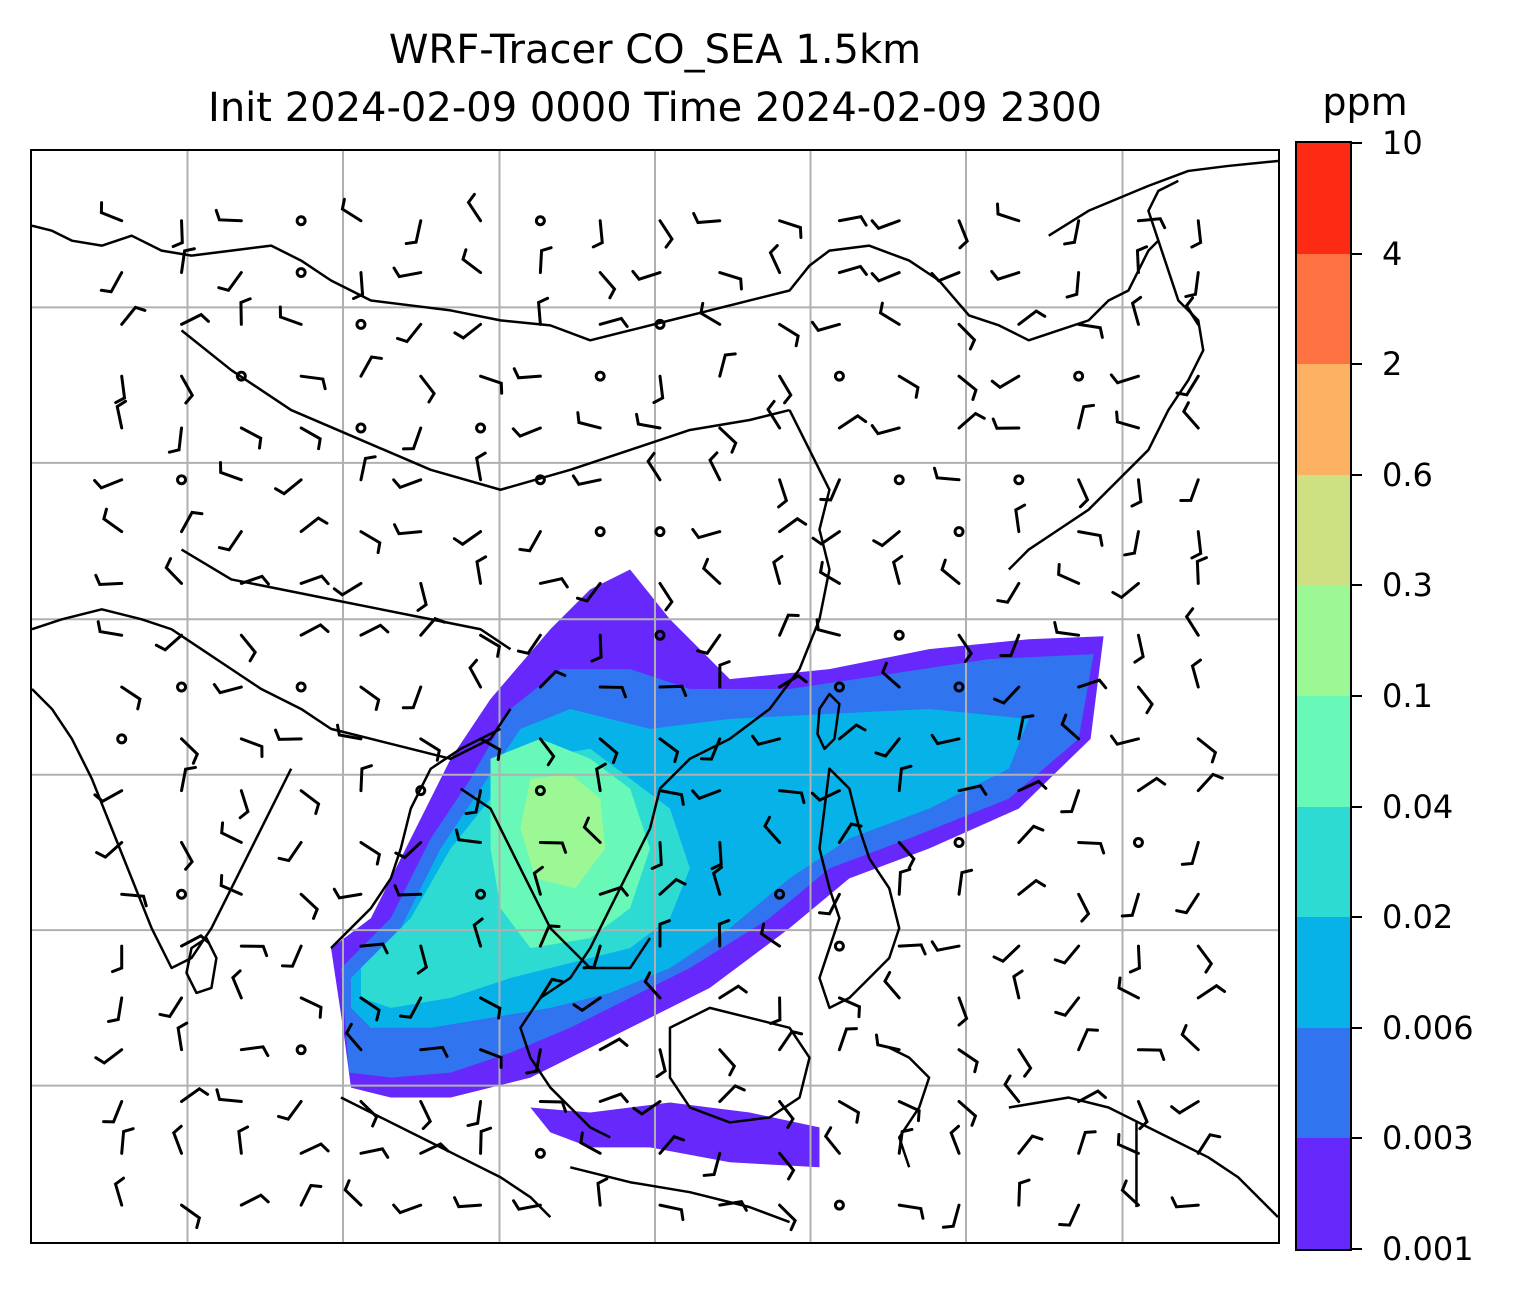 The width and height of the screenshot is (1528, 1306). Describe the element at coordinates (859, 888) in the screenshot. I see `coastline-philippines` at that location.